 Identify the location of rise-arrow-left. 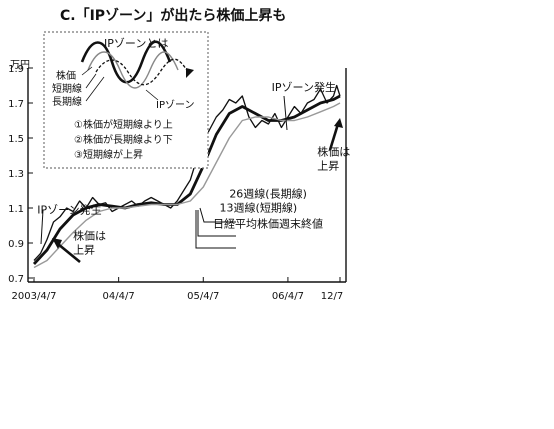
(69, 253).